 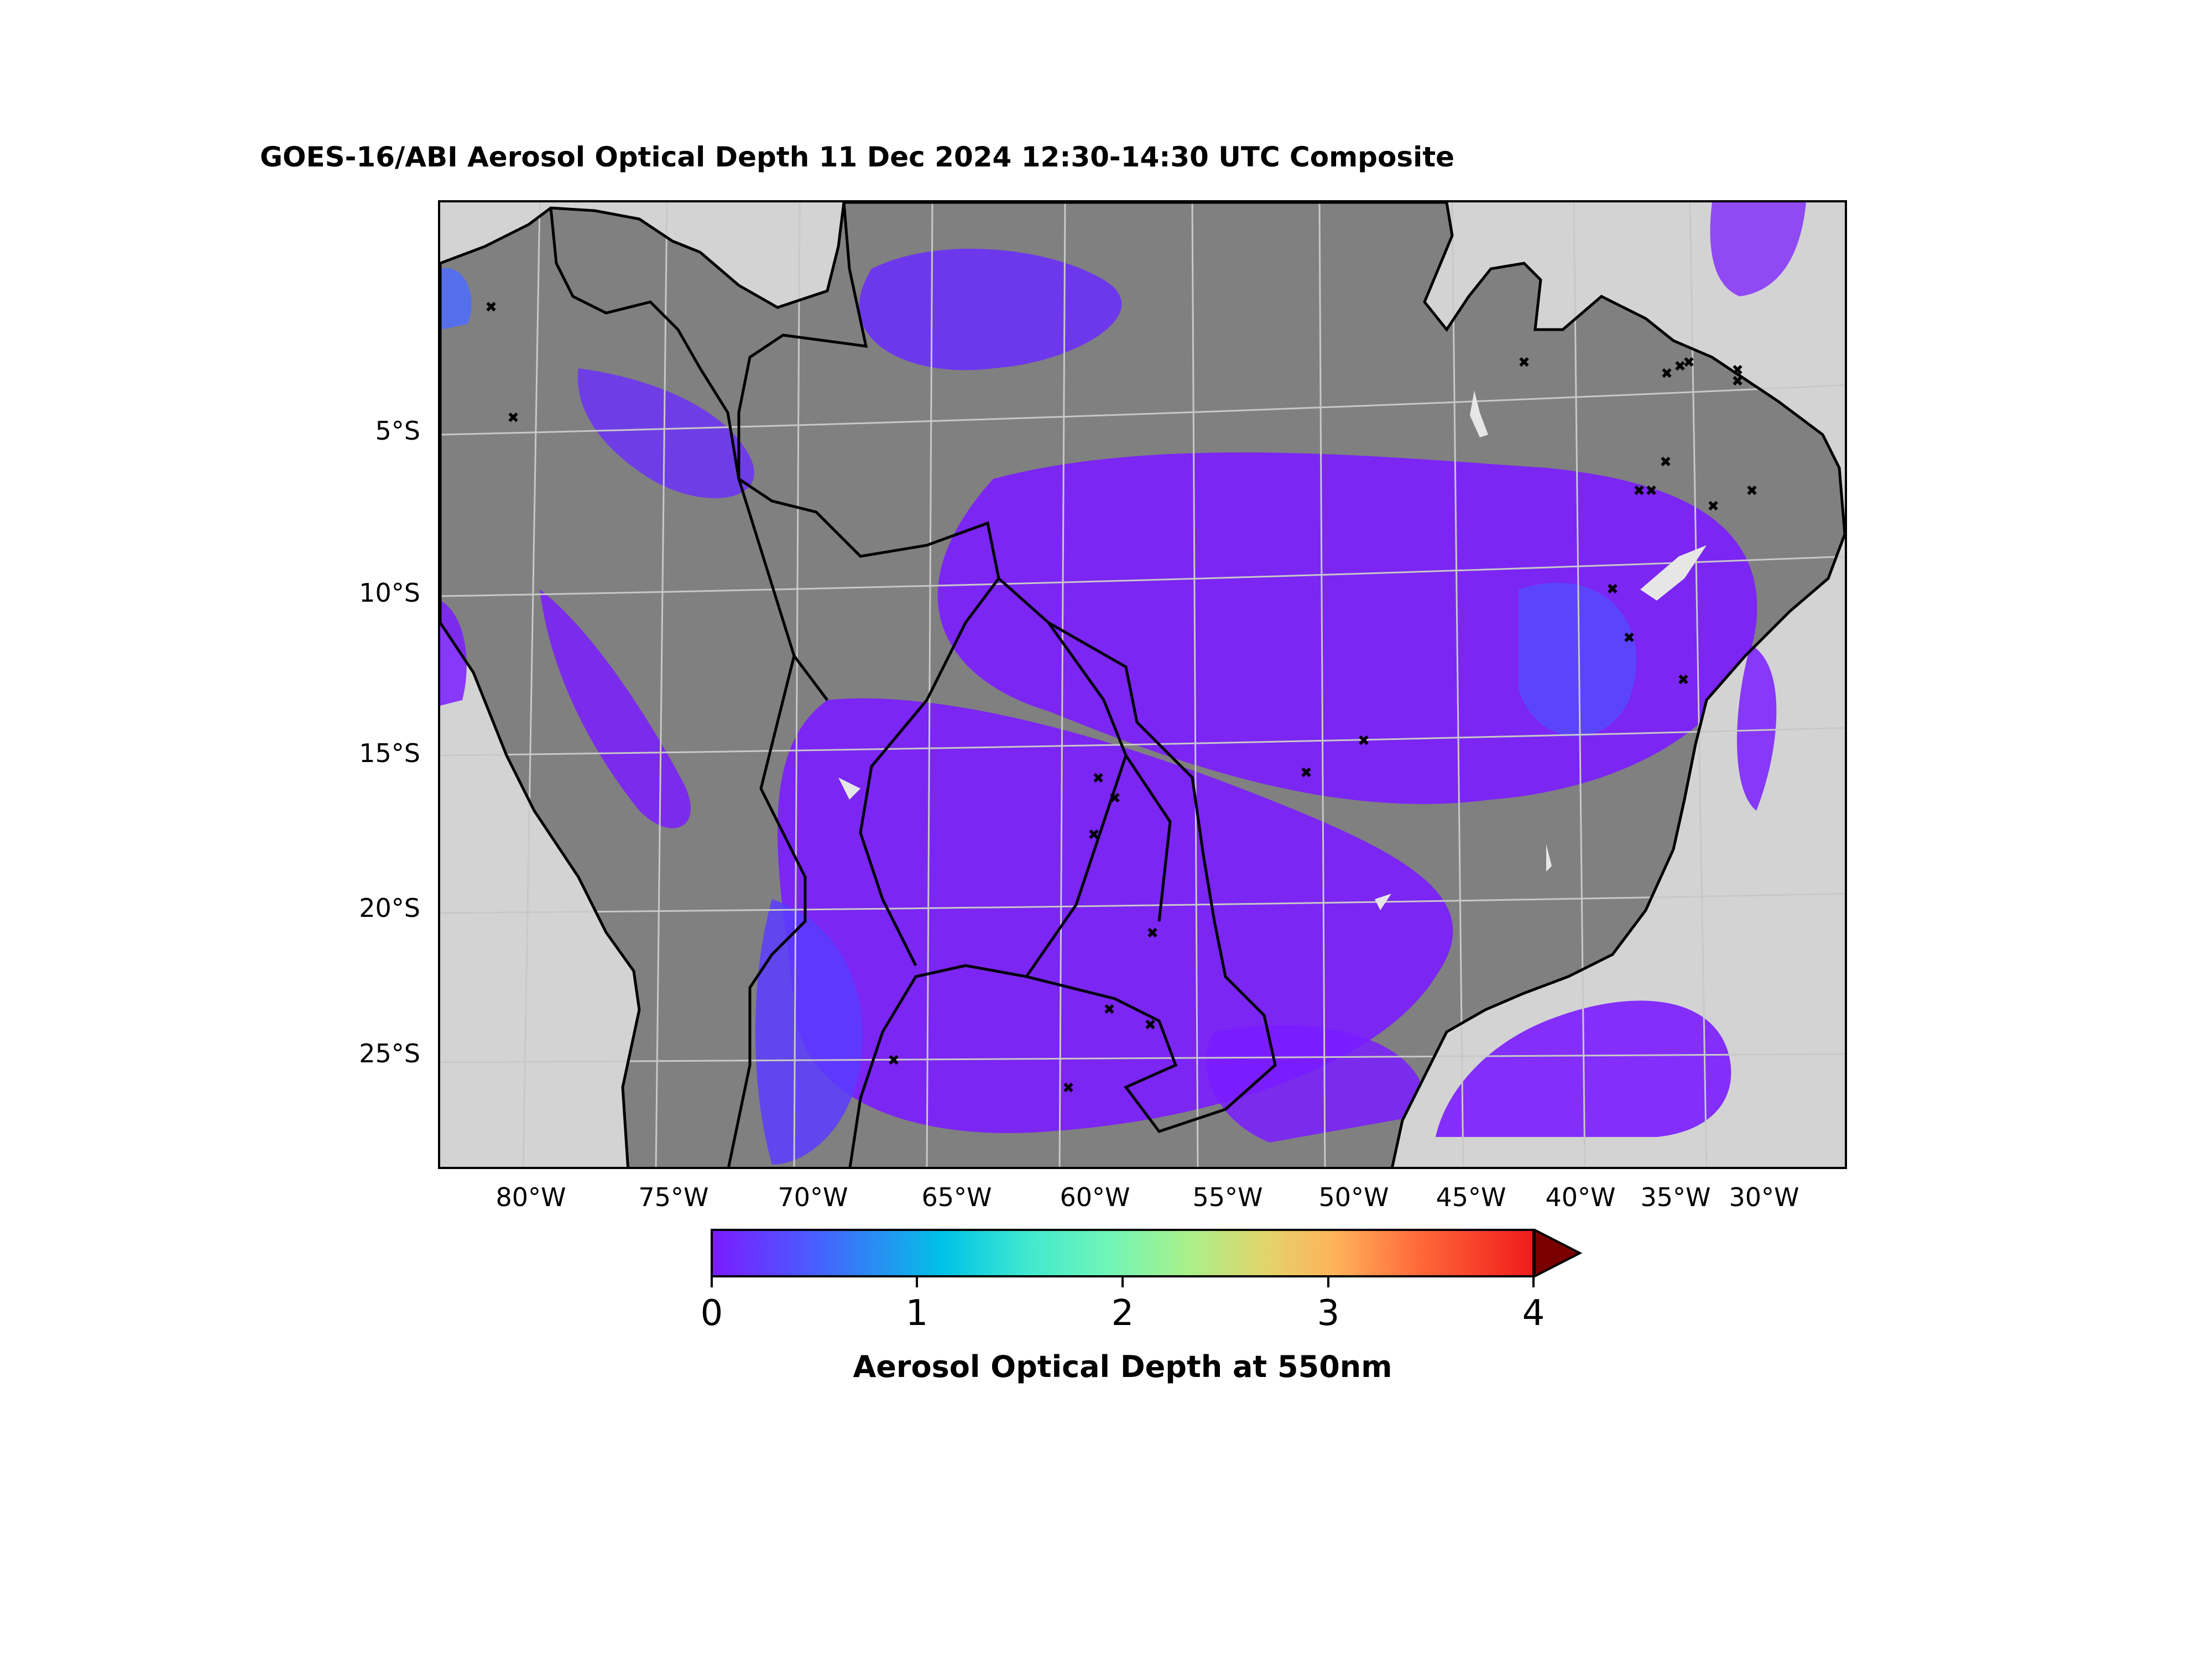 What do you see at coordinates (1559, 1253) in the screenshot?
I see `colorbar-extend-arrow` at bounding box center [1559, 1253].